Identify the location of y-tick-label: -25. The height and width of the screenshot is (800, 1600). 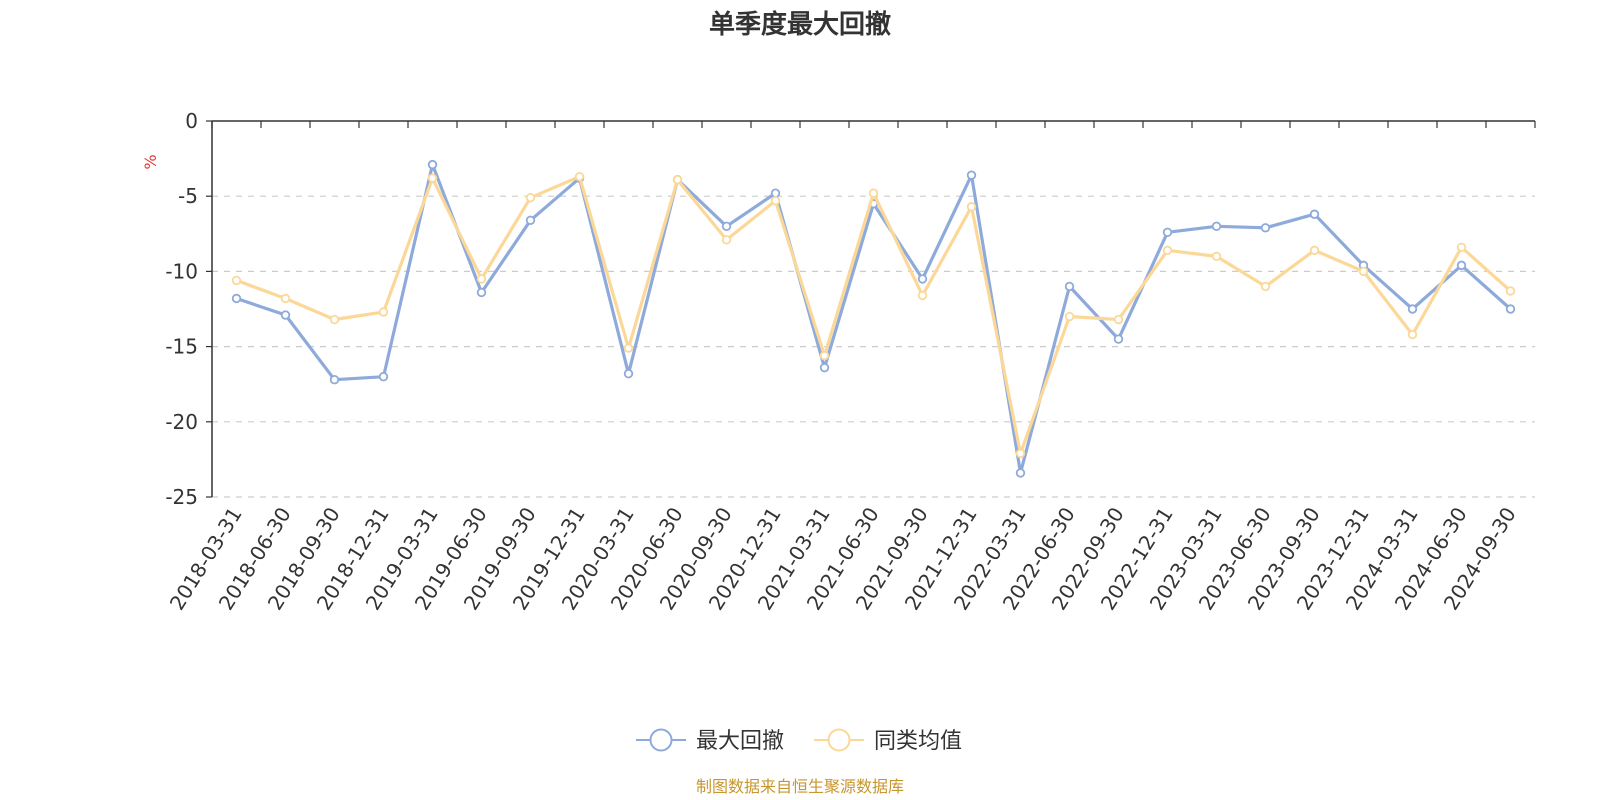
(181, 497).